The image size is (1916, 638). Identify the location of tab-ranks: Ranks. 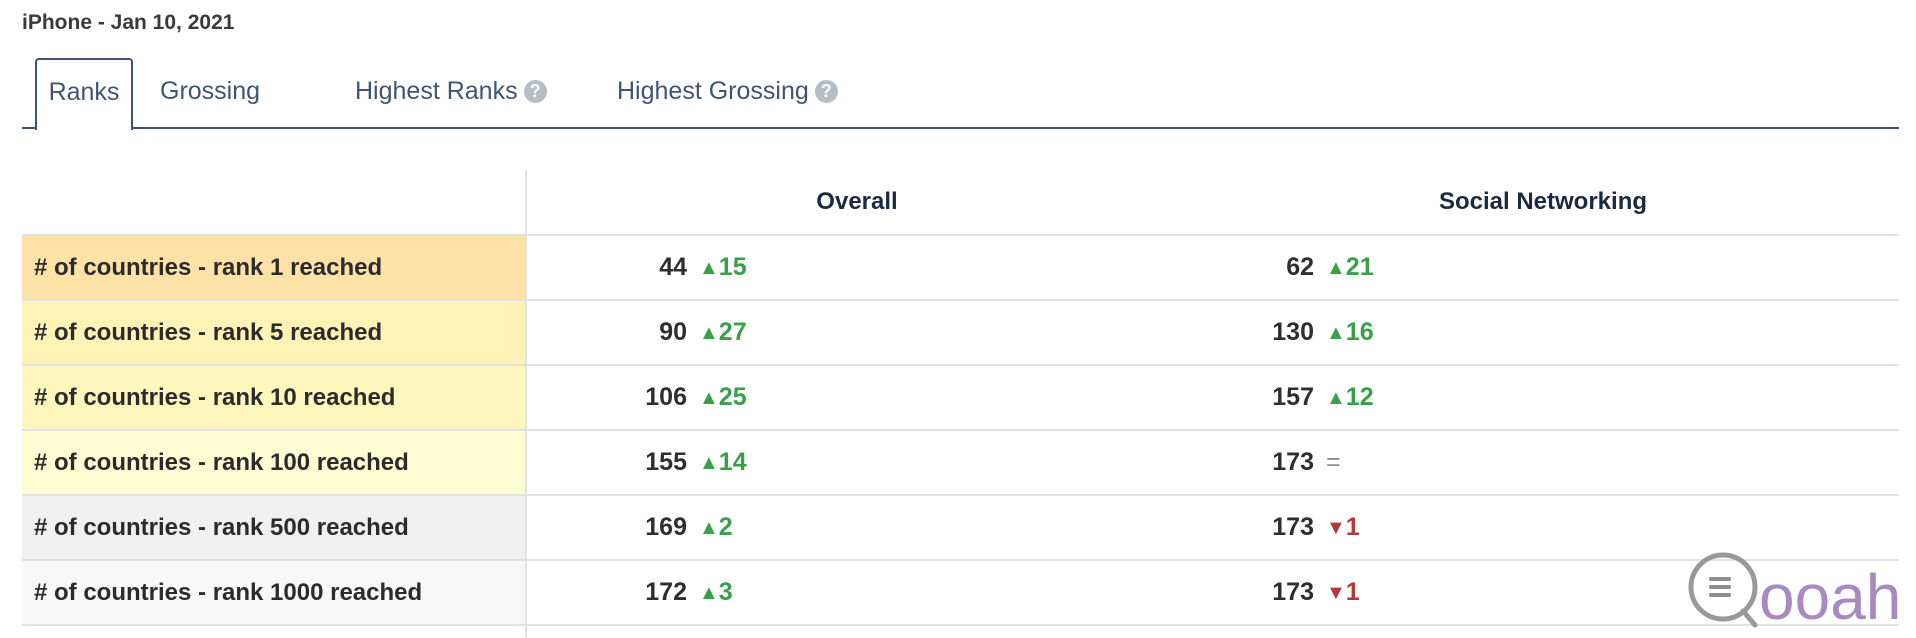
(84, 94).